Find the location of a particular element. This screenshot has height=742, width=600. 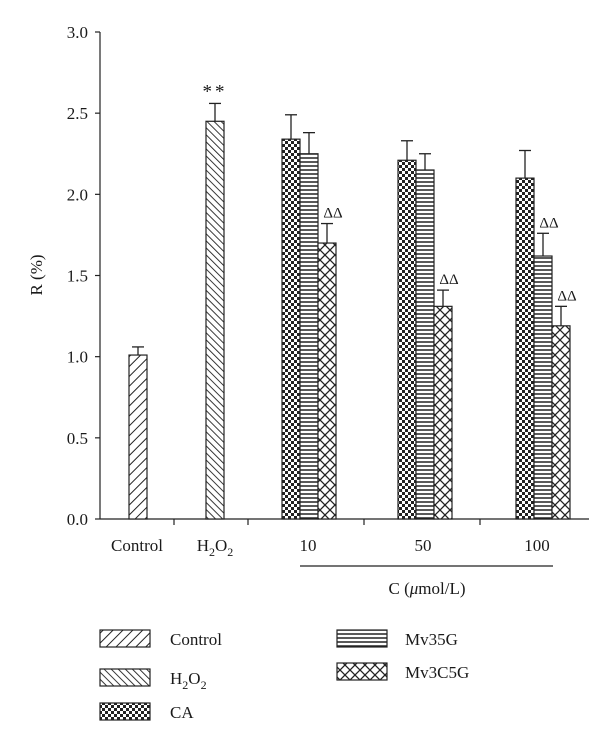

legend-label-mv3c5g: Mv3C5G is located at coordinates (437, 672).